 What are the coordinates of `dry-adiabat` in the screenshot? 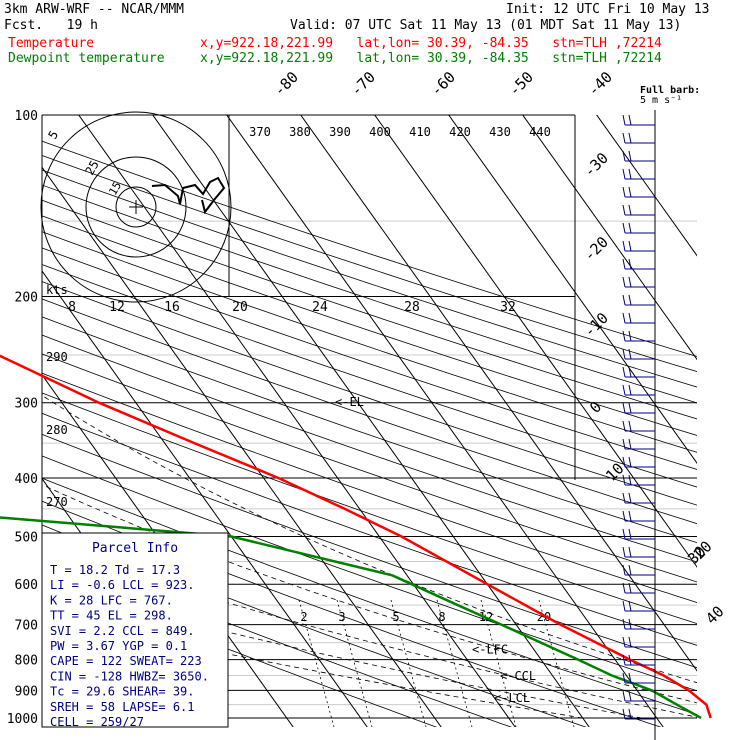 It's located at (240, 650).